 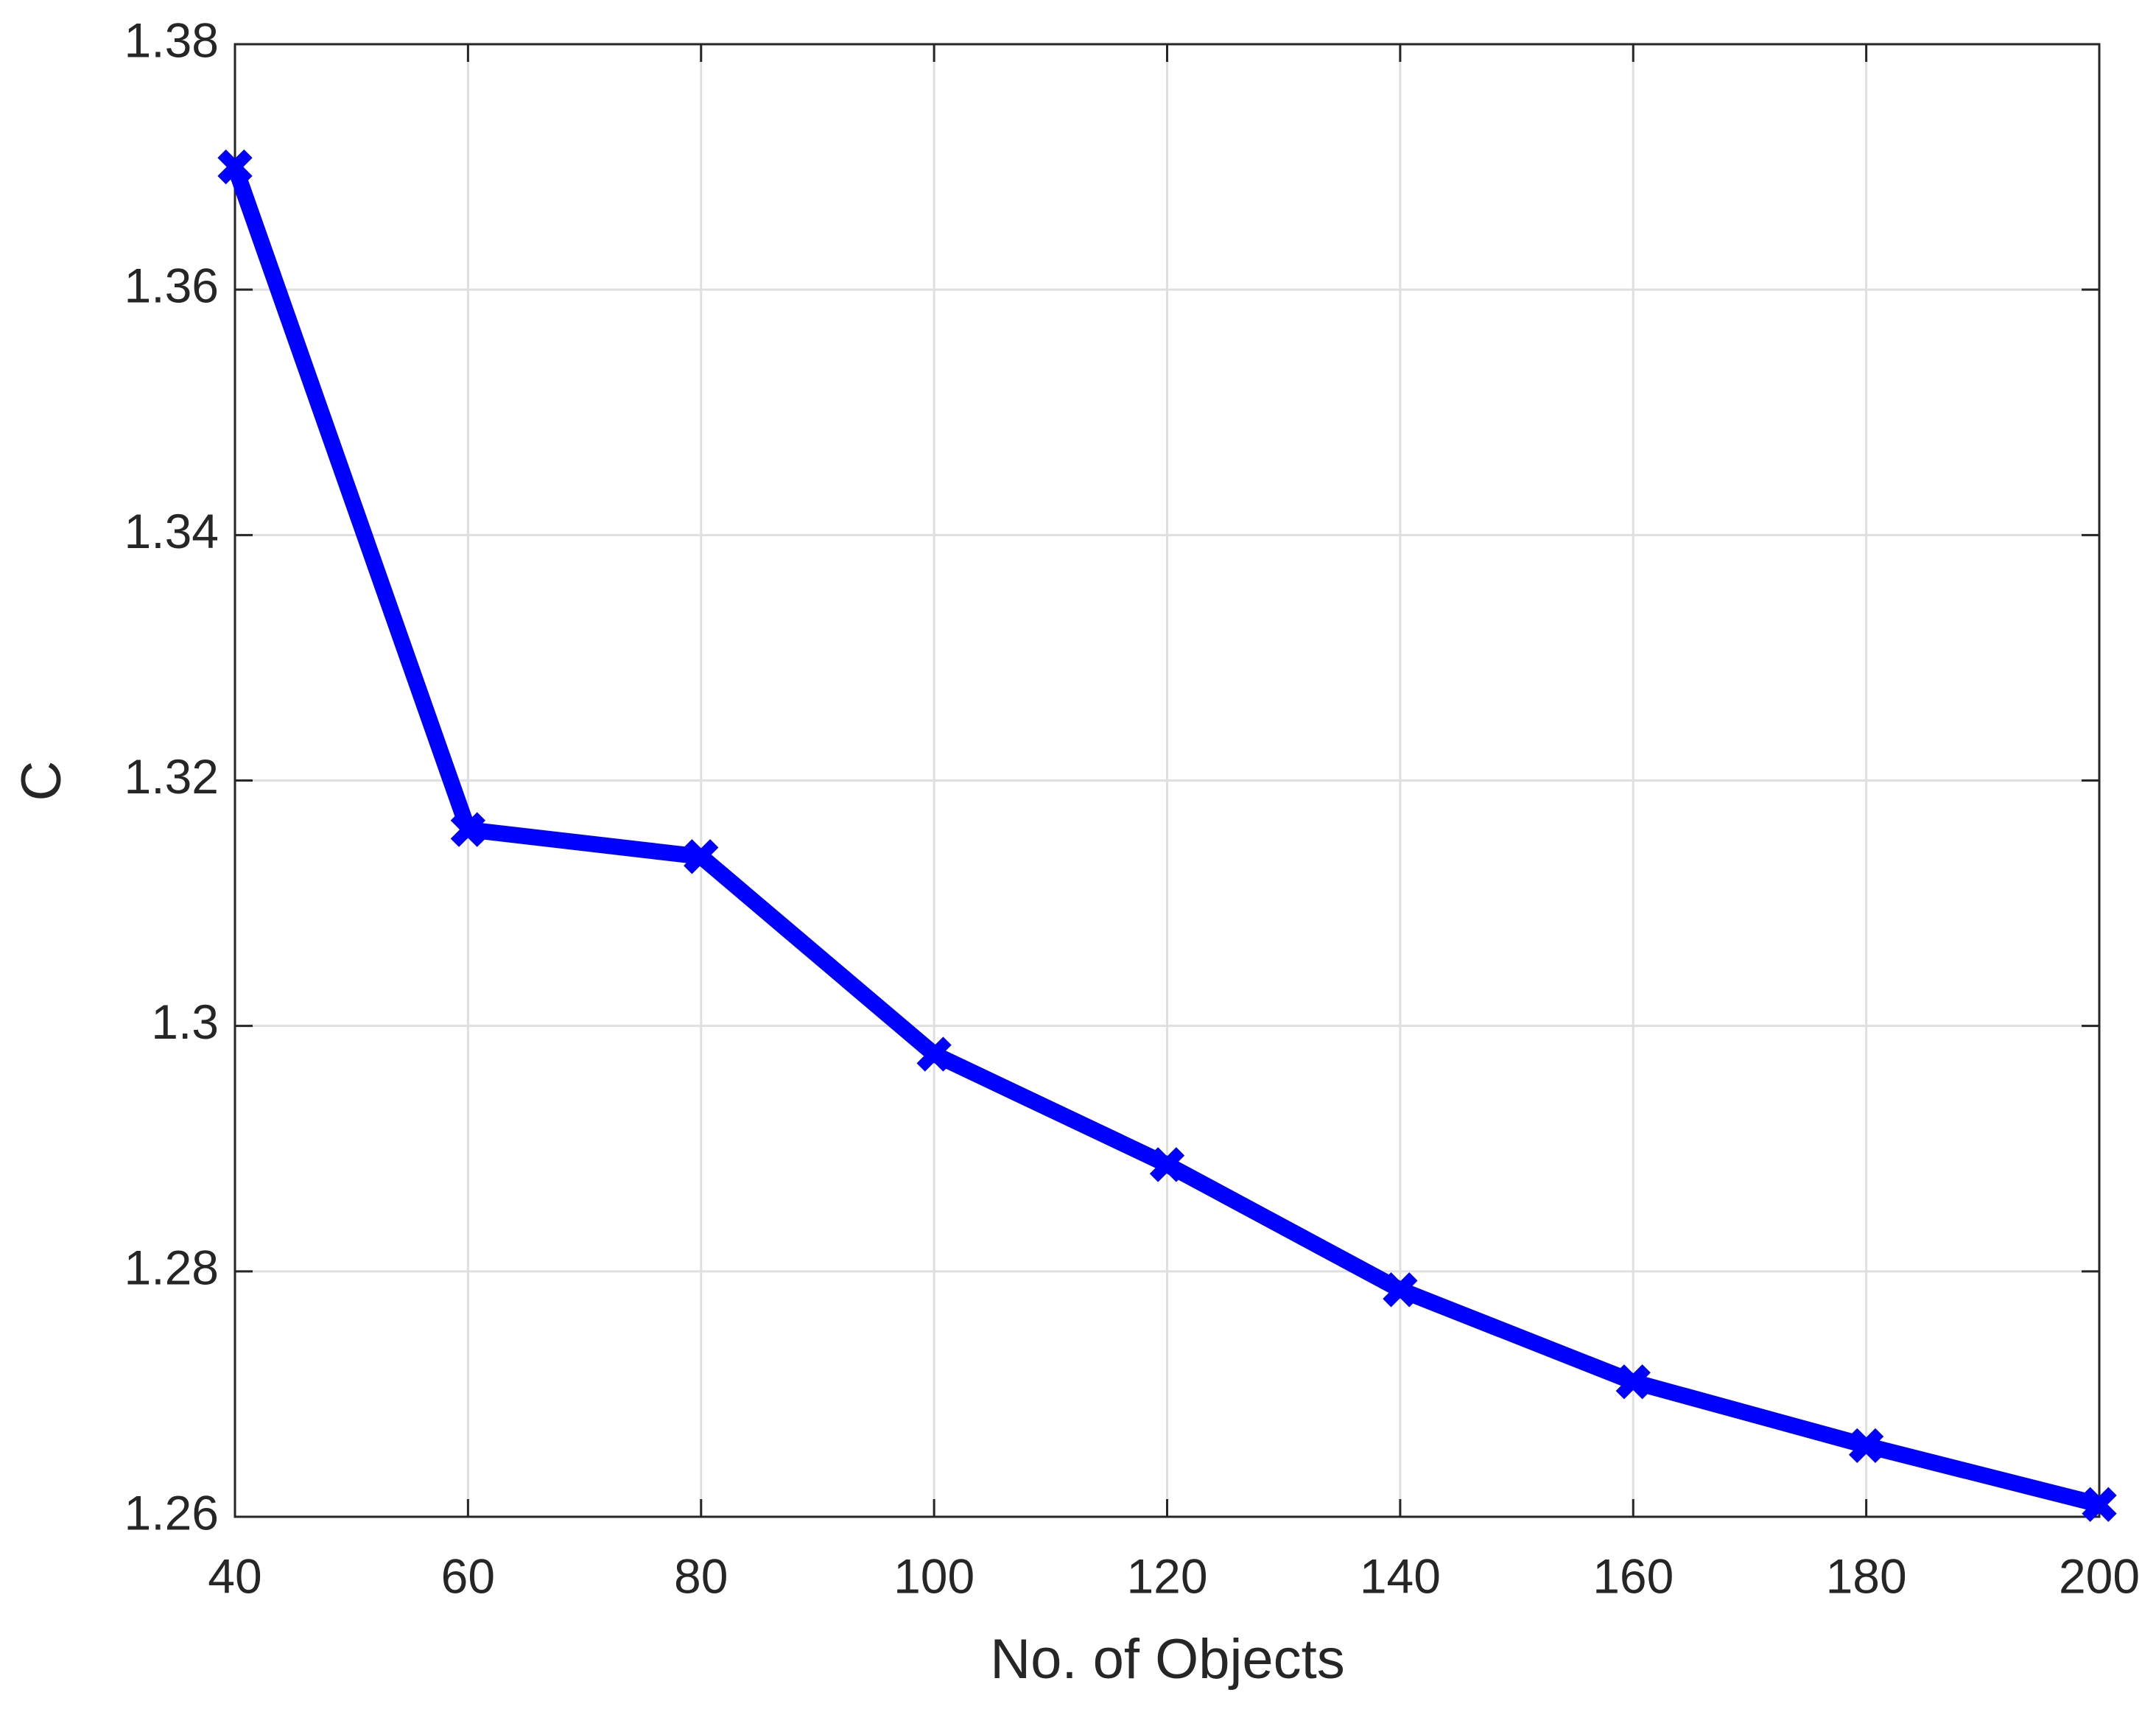 What do you see at coordinates (701, 1575) in the screenshot?
I see `x-tick-label: 80` at bounding box center [701, 1575].